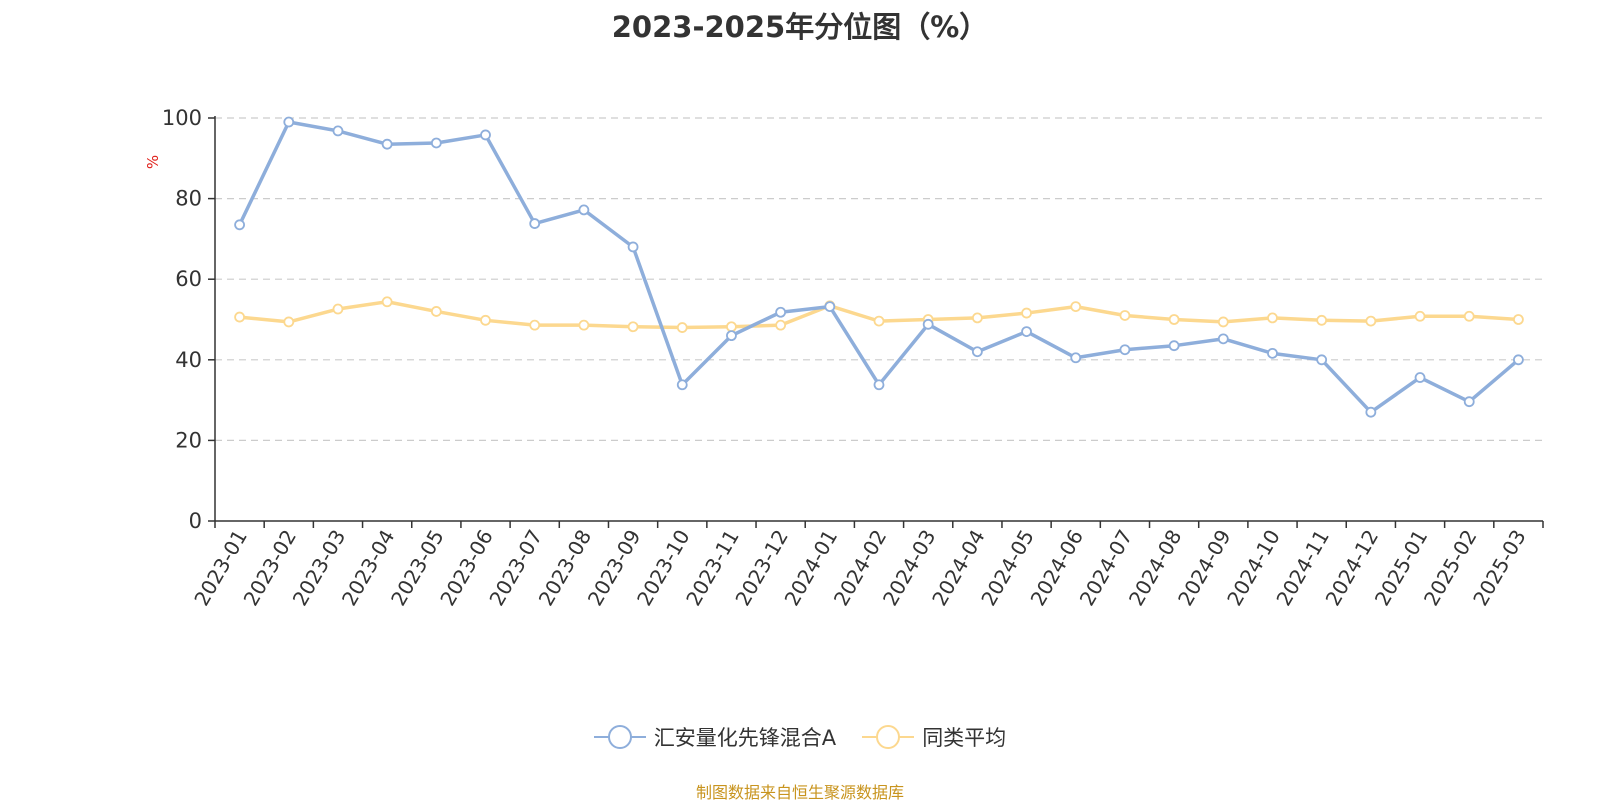  What do you see at coordinates (745, 738) in the screenshot?
I see `legend-label-fund: 汇安量化先锋混合A` at bounding box center [745, 738].